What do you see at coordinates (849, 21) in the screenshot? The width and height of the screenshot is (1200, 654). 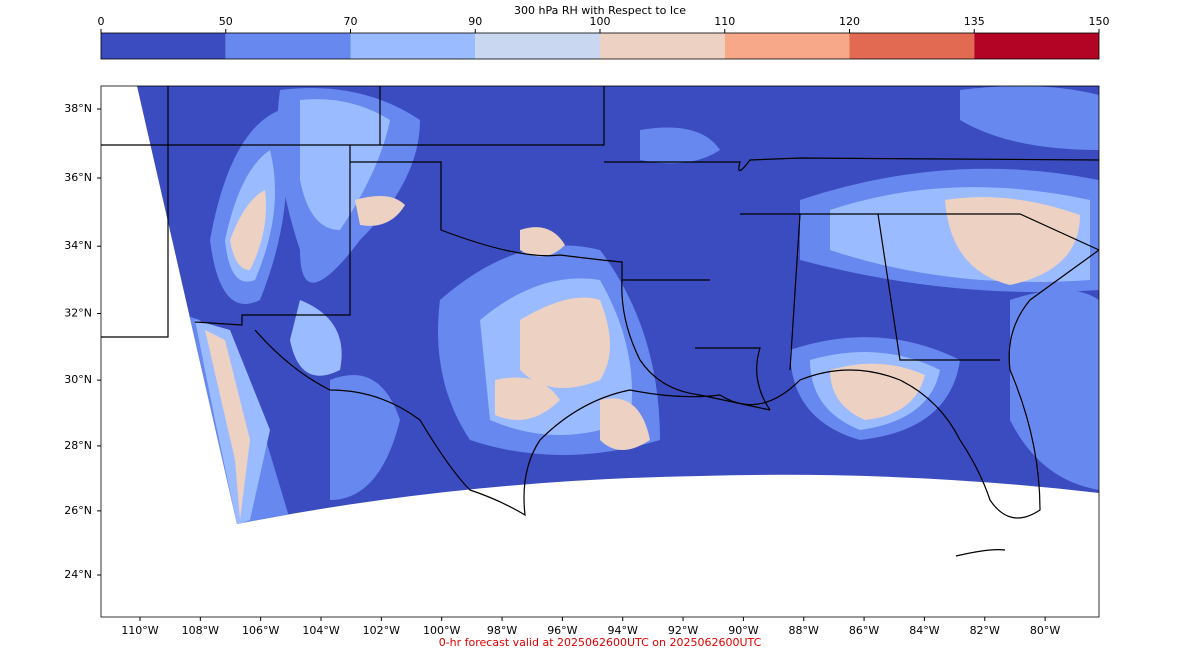 I see `colorbar-tick-label: 120` at bounding box center [849, 21].